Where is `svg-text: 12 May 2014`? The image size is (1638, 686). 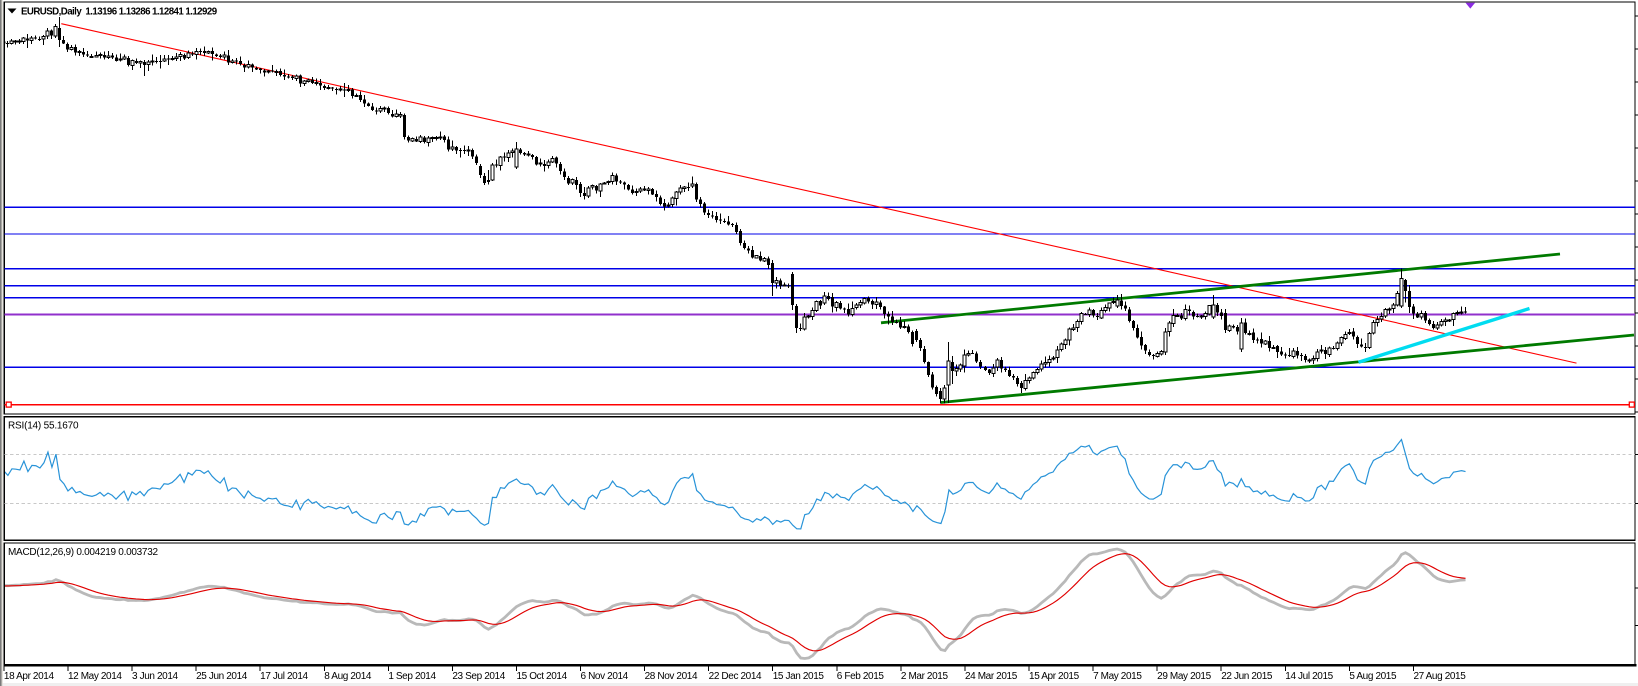 svg-text: 12 May 2014 is located at coordinates (95, 676).